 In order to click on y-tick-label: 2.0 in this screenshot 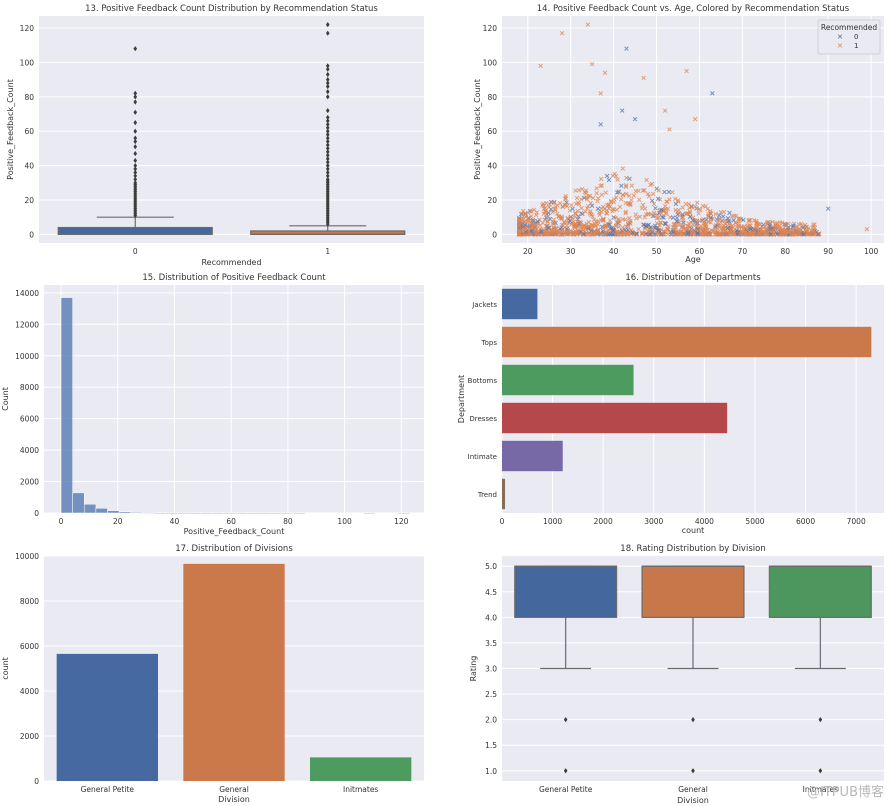, I will do `click(491, 720)`.